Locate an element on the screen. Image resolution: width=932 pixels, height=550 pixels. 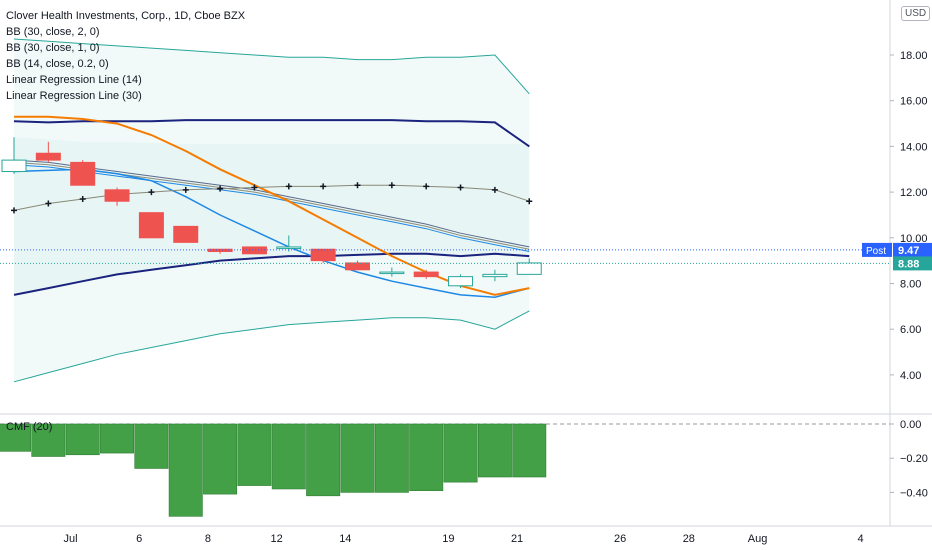
y-tick-label: 18.00 is located at coordinates (914, 56).